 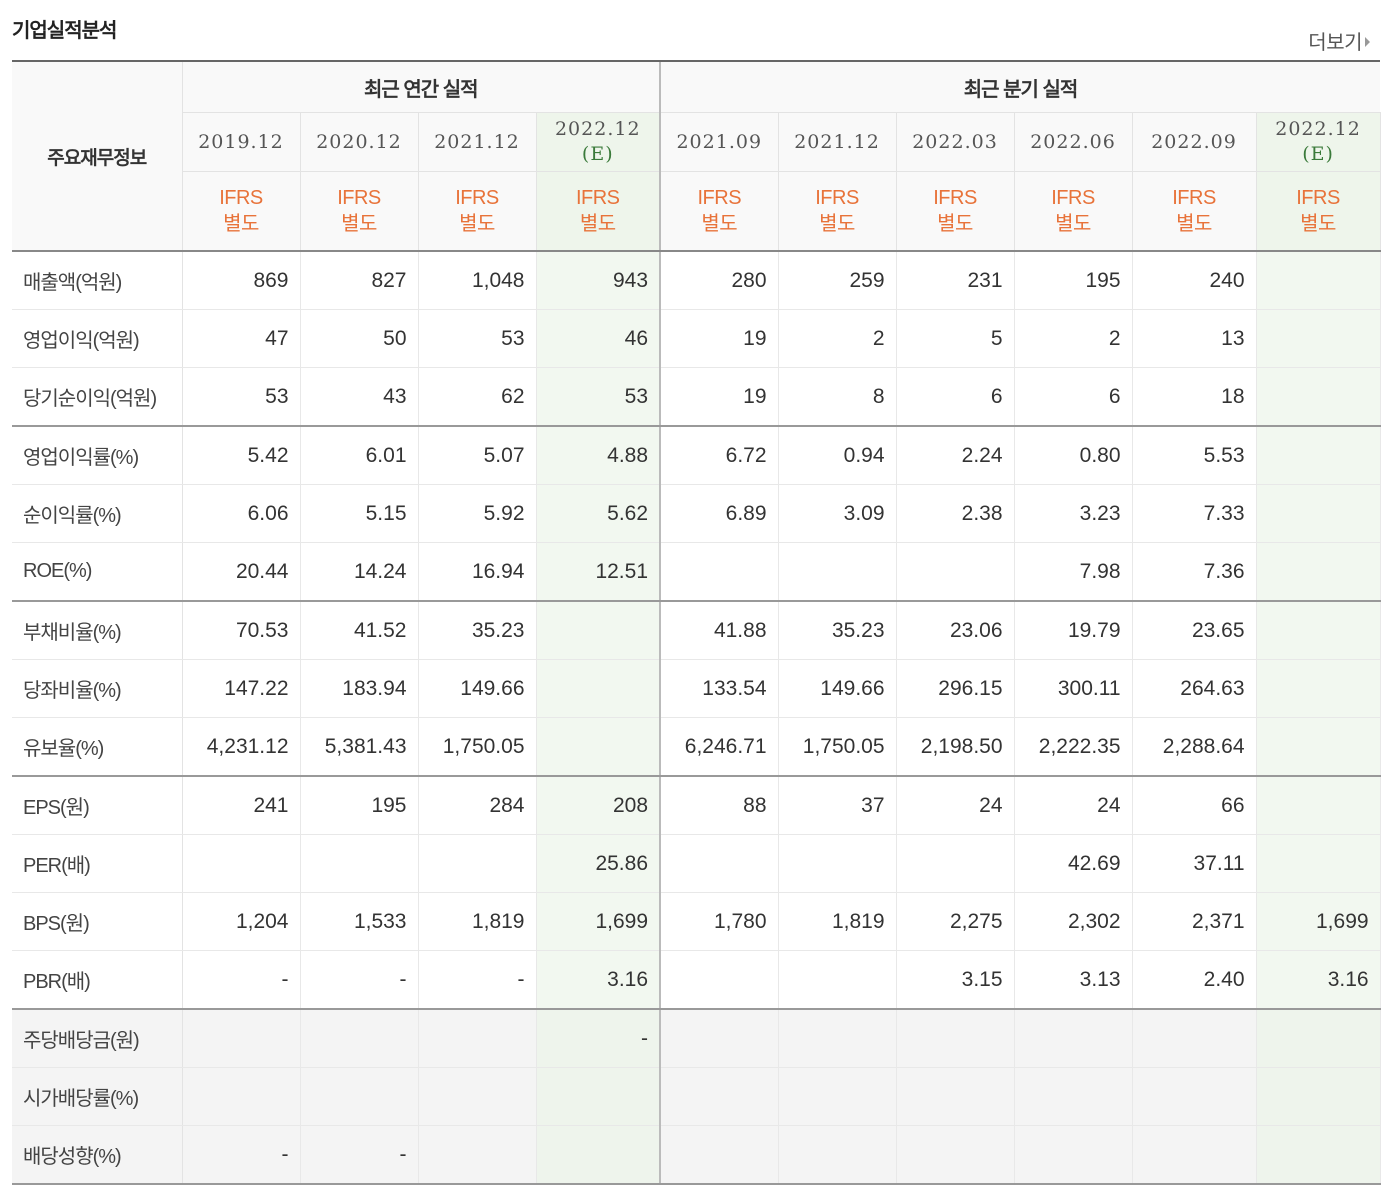 I want to click on more-label: 더보기, so click(x=1335, y=43).